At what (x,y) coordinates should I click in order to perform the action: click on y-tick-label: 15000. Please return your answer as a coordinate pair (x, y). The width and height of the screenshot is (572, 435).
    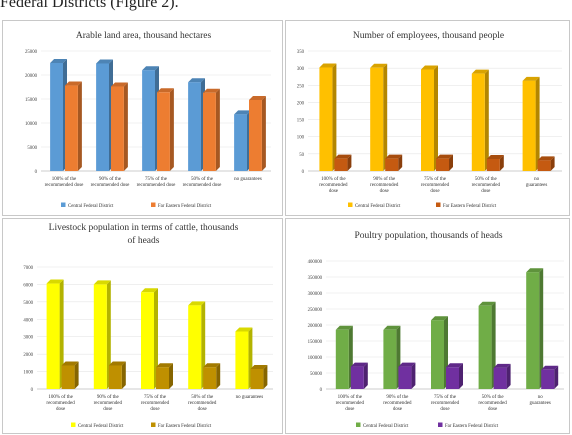
    Looking at the image, I should click on (31, 100).